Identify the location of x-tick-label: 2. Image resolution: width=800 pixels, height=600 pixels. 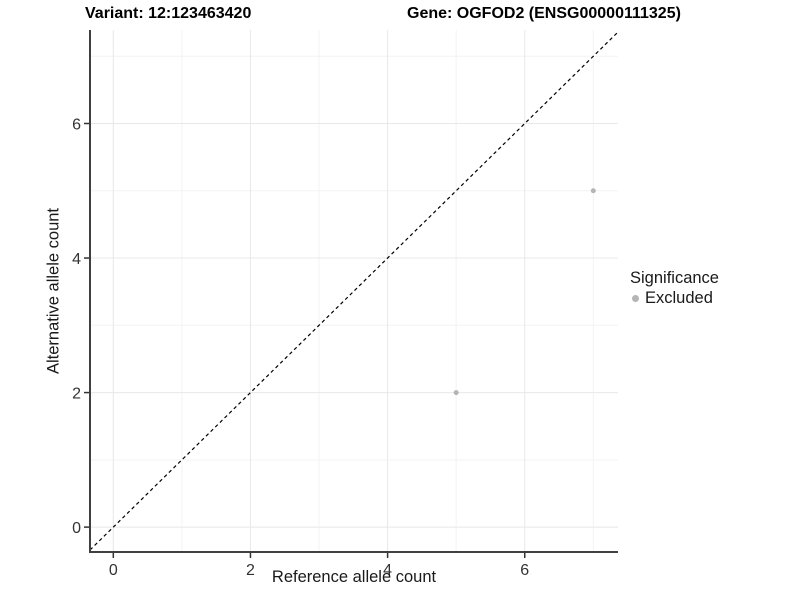
(250, 570).